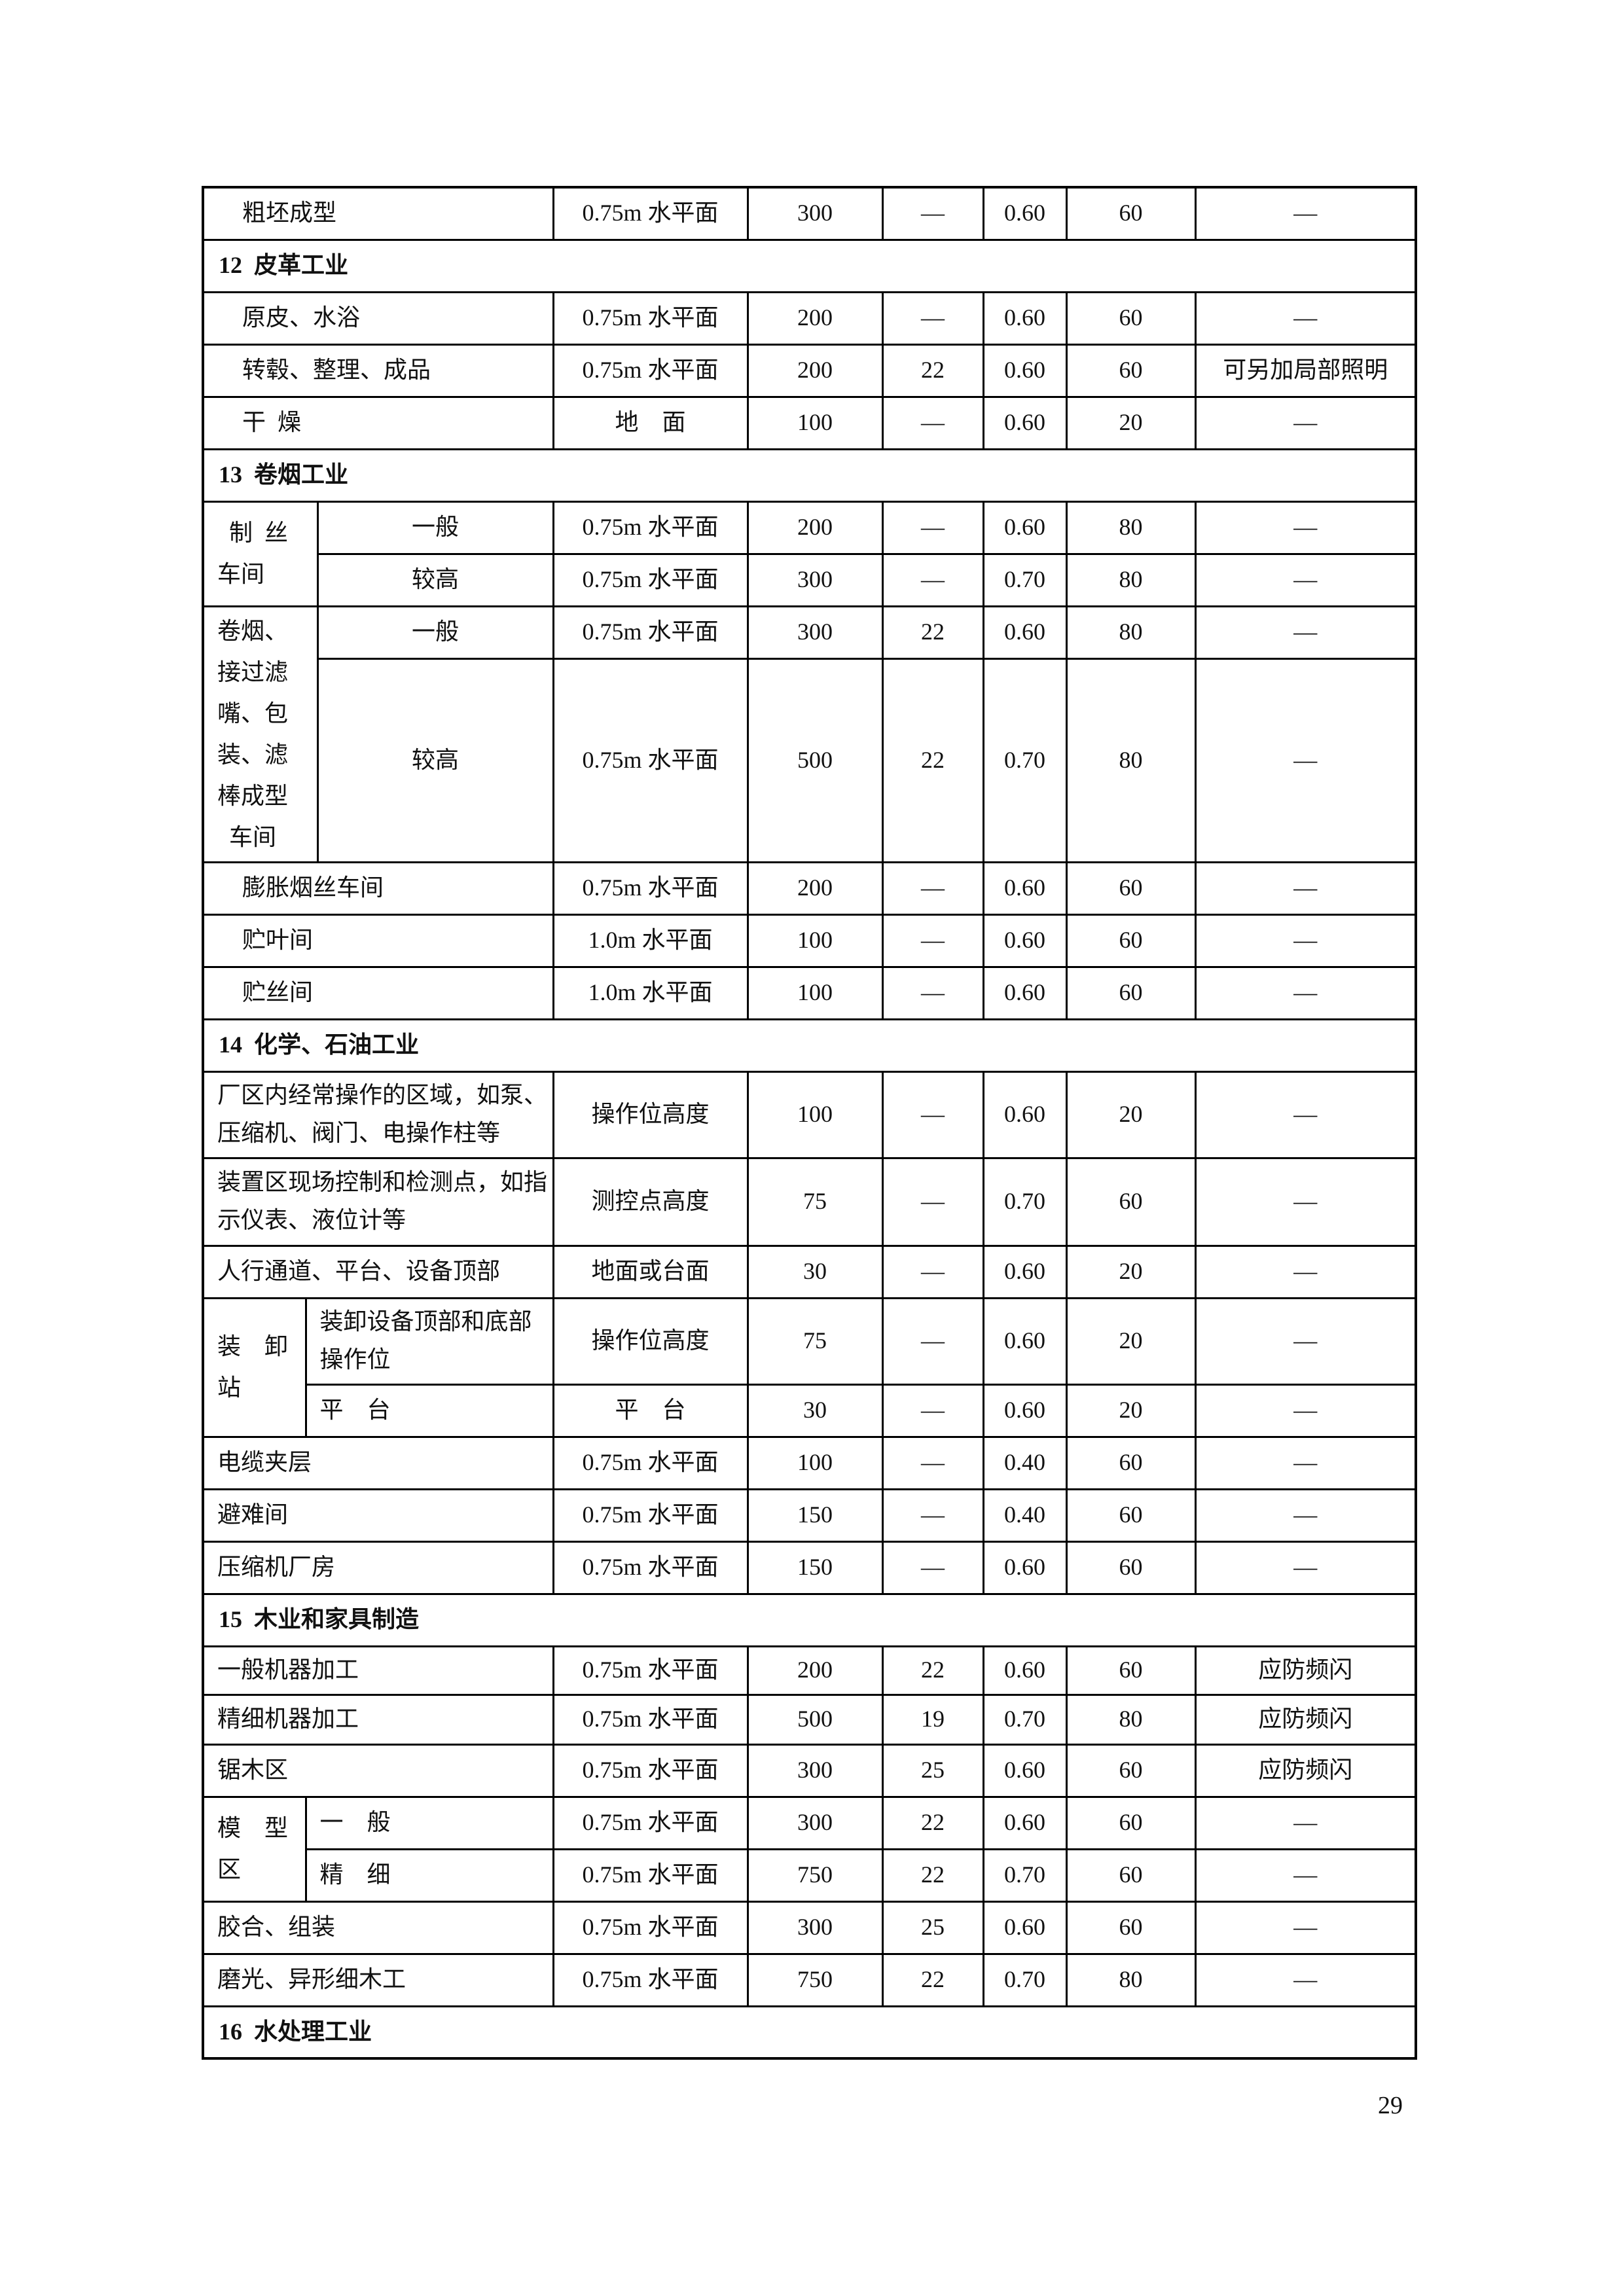 The height and width of the screenshot is (2296, 1624). I want to click on page-number: 29, so click(1390, 2105).